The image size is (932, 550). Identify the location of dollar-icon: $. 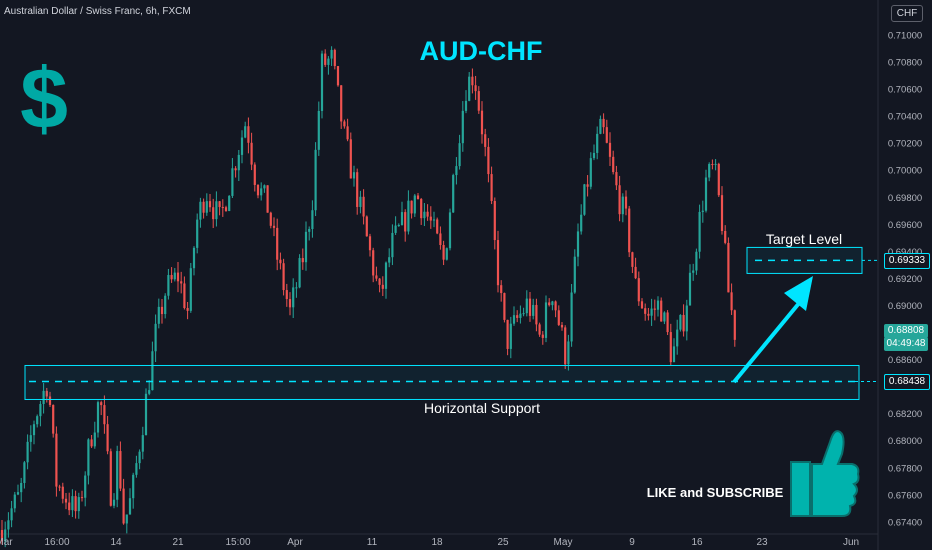
(44, 99).